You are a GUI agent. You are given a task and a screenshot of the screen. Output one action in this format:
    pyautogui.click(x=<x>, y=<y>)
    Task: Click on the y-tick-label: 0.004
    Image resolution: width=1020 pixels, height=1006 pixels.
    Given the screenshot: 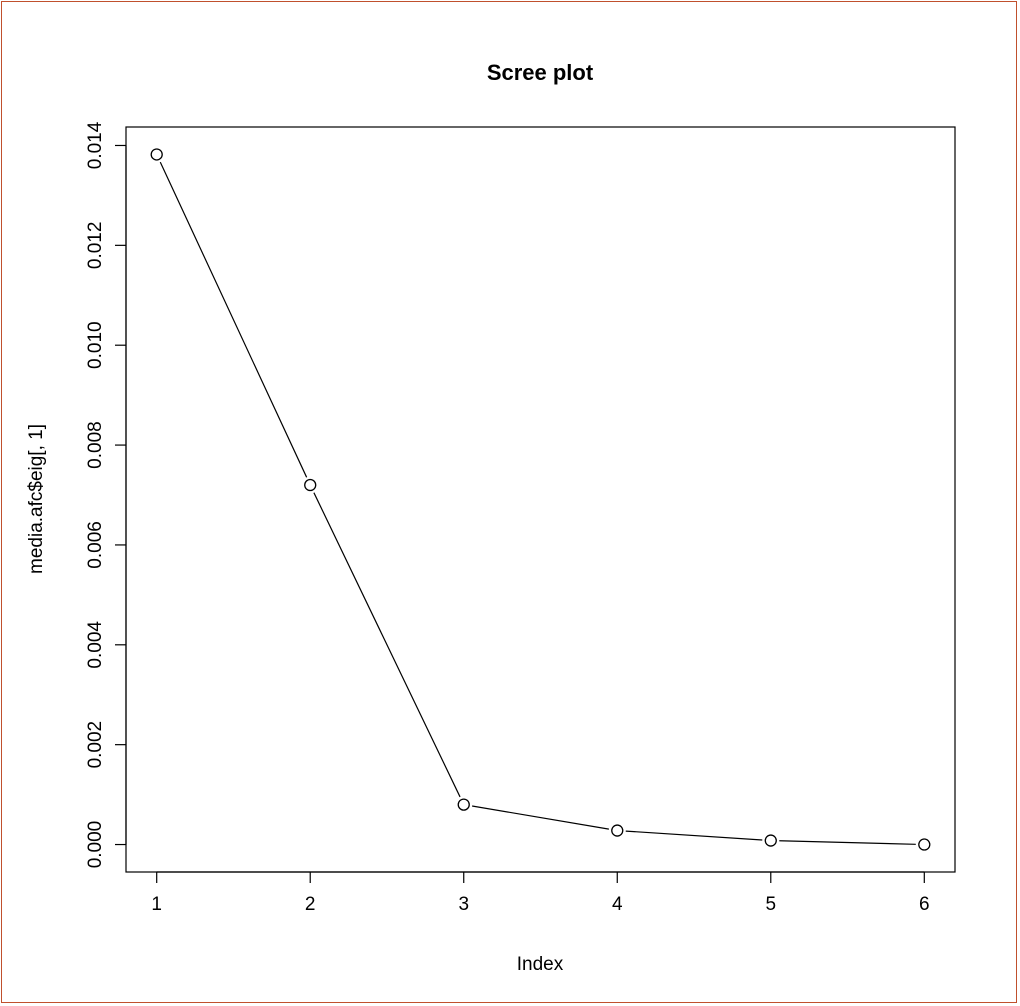 What is the action you would take?
    pyautogui.click(x=95, y=645)
    